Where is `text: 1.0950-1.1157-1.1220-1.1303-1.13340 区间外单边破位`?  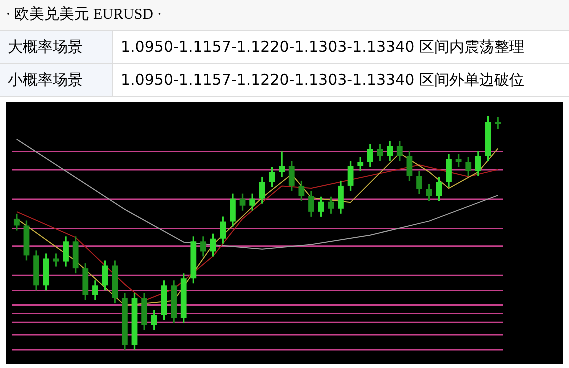 text: 1.0950-1.1157-1.1220-1.1303-1.13340 区间外单边破位 is located at coordinates (340, 80).